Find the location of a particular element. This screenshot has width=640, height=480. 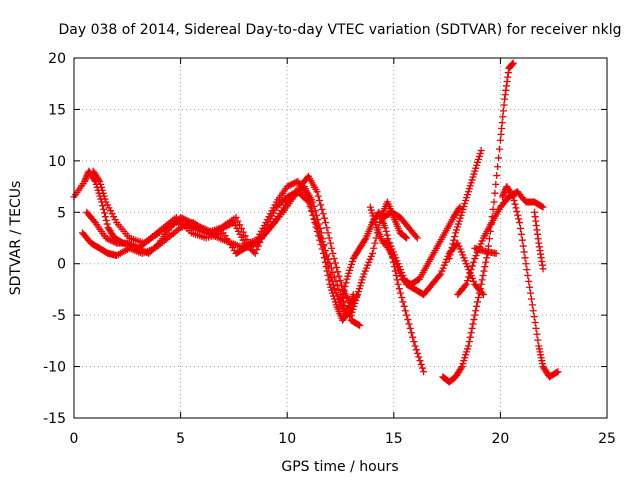

x-tick-label: 15 is located at coordinates (394, 439).